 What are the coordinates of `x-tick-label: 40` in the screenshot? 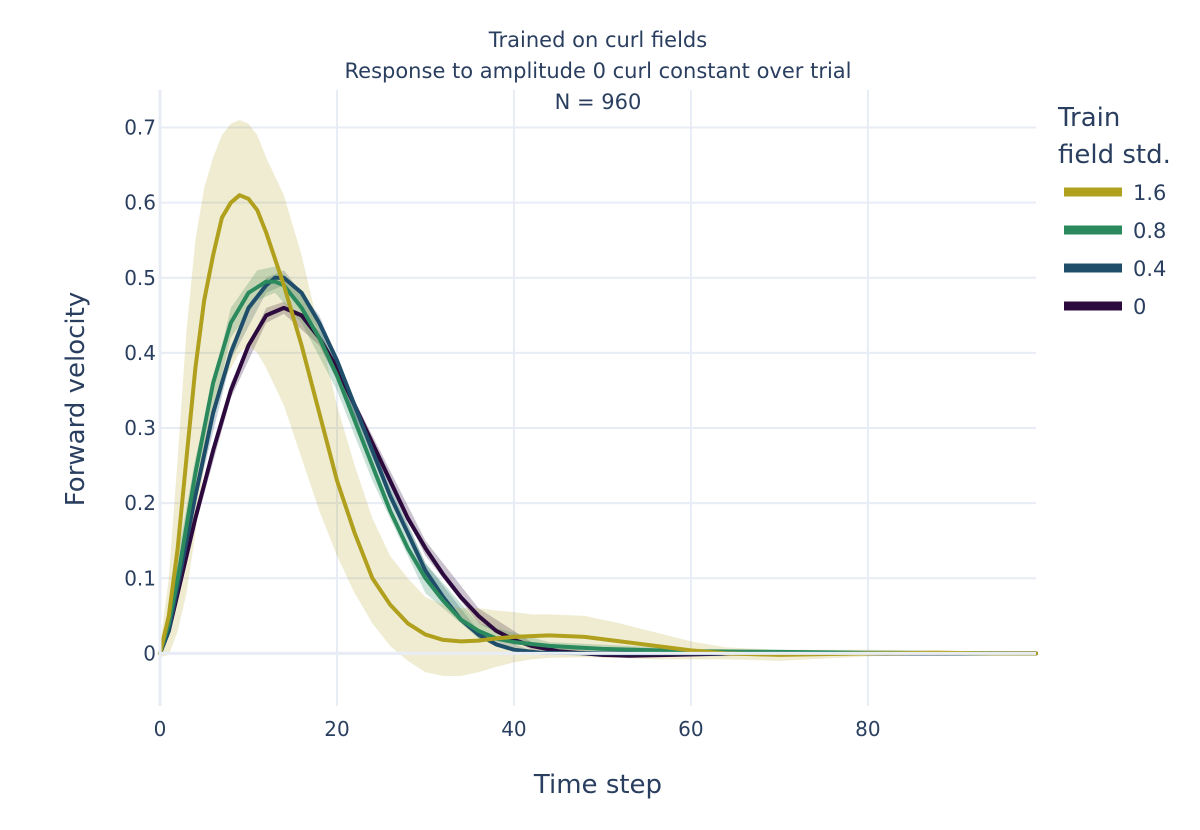 It's located at (513, 729).